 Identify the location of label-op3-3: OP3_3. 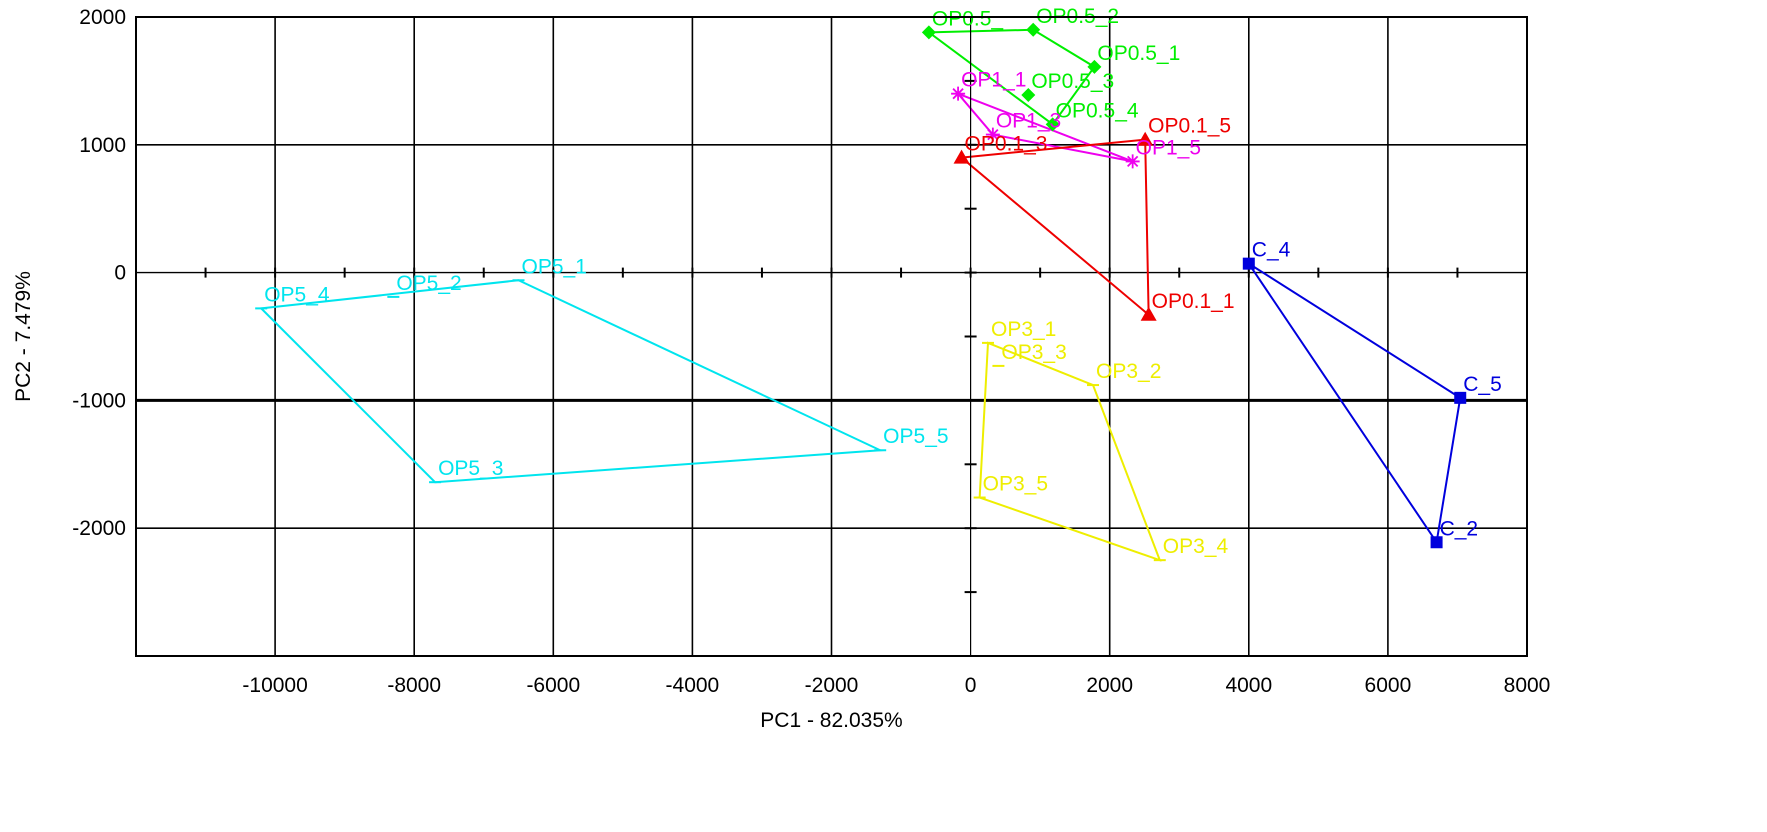
(1033, 352).